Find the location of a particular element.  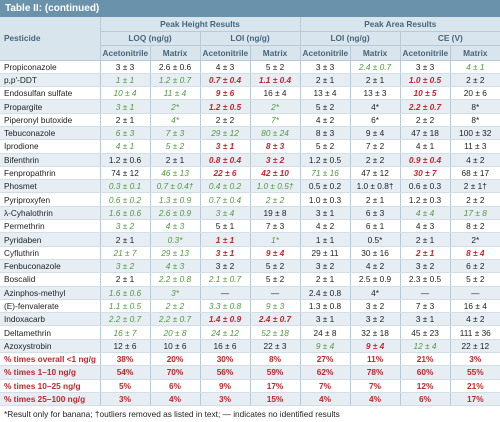

pesticide-name: Cyfluthrin is located at coordinates (50, 253).